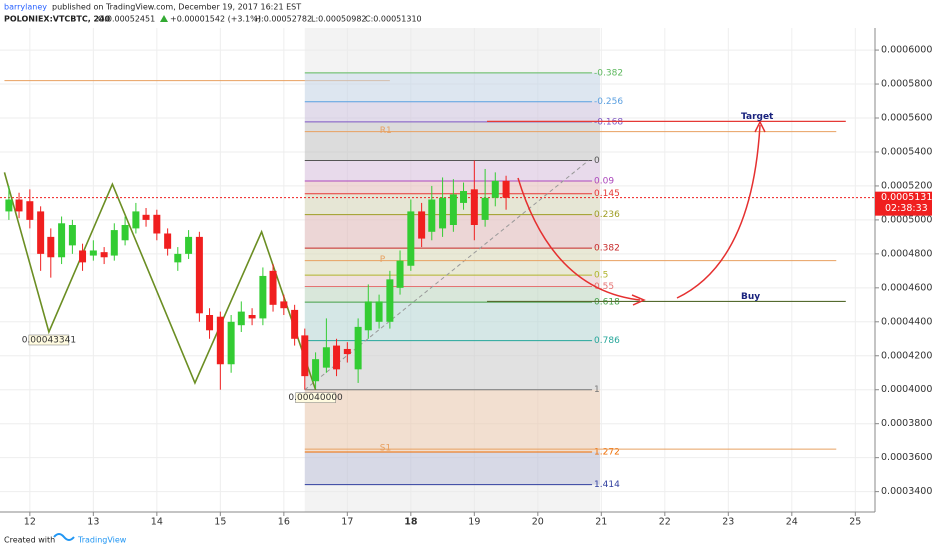 Image resolution: width=932 pixels, height=550 pixels. What do you see at coordinates (906, 50) in the screenshot?
I see `y-tick-label: 0.00060000` at bounding box center [906, 50].